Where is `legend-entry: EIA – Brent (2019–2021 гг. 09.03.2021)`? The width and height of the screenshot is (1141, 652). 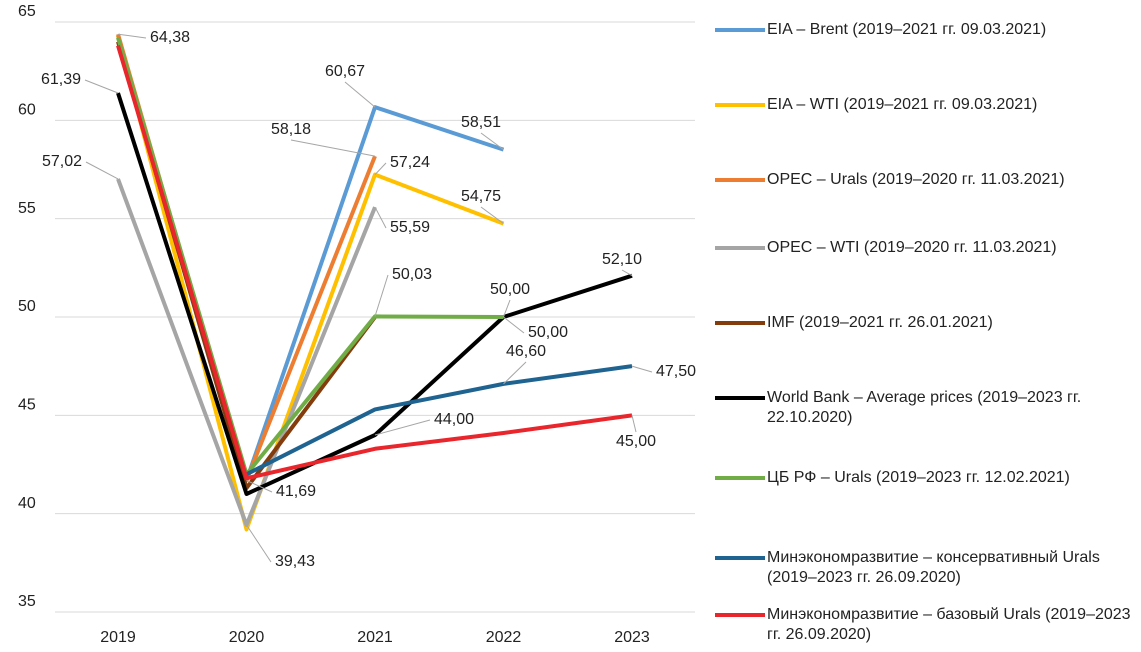
legend-entry: EIA – Brent (2019–2021 гг. 09.03.2021) is located at coordinates (925, 30).